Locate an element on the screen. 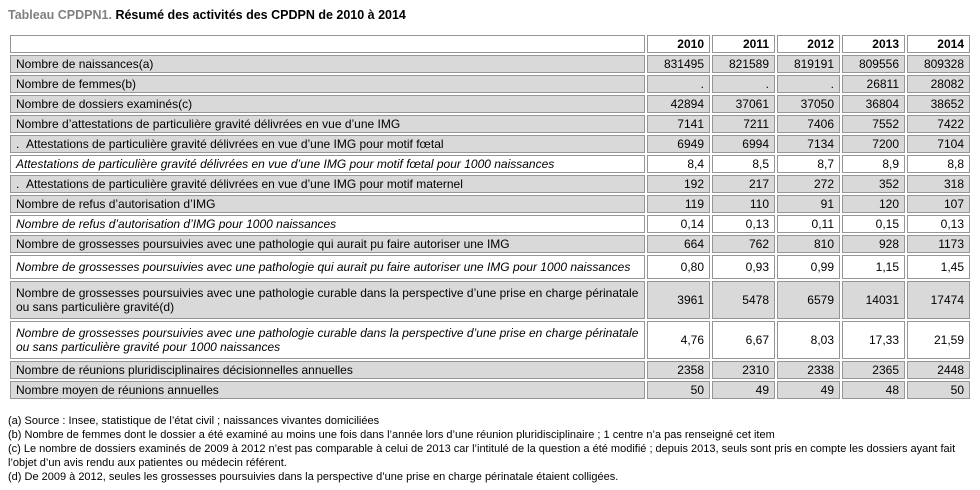 The width and height of the screenshot is (980, 490). row-label: Nombre moyen de réunions annuelles is located at coordinates (327, 390).